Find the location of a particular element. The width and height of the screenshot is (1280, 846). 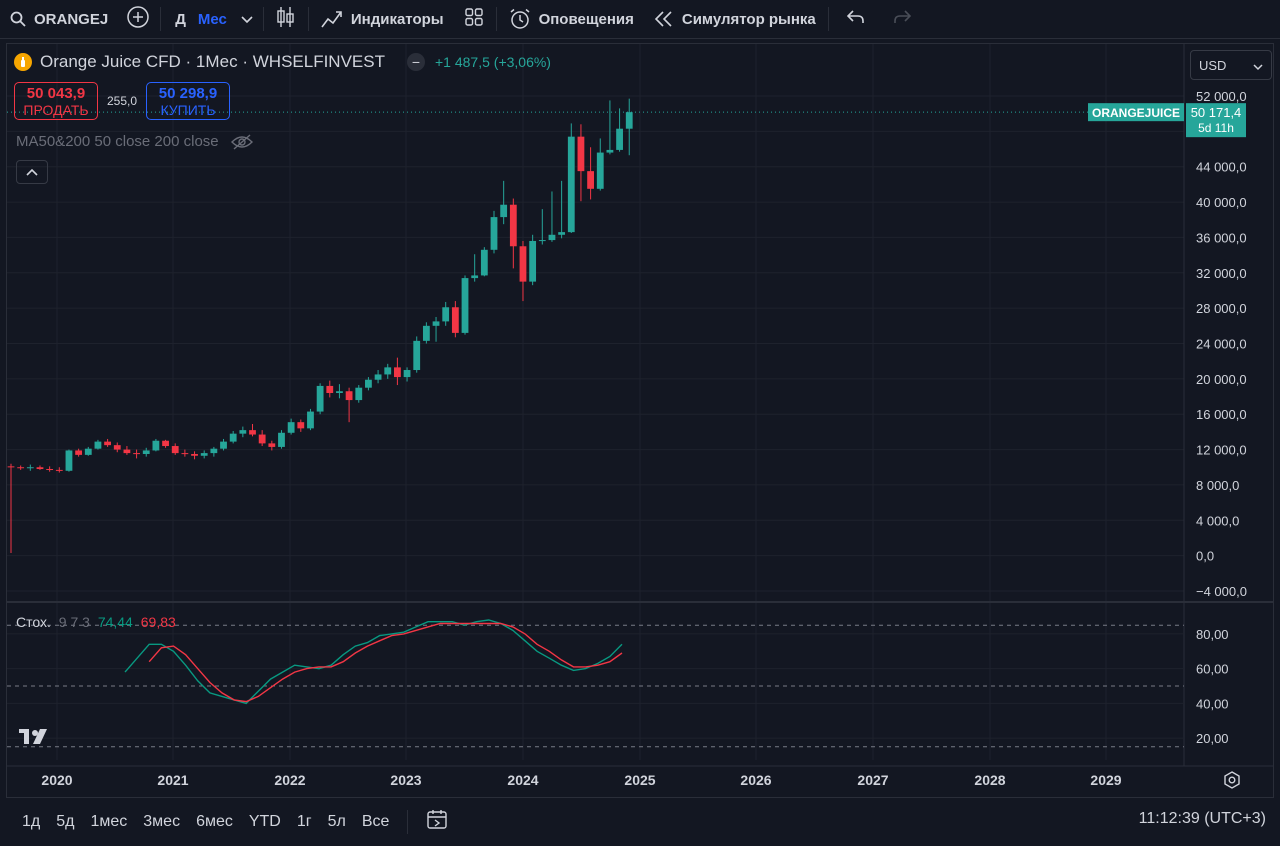

compare-button is located at coordinates (138, 19).